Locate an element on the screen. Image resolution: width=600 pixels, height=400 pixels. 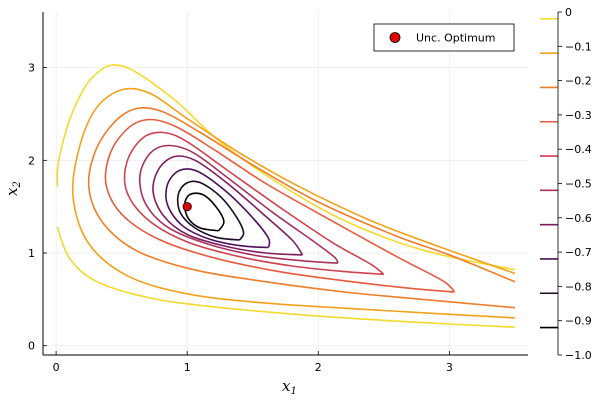
colorbar-tick-label: −0.5 is located at coordinates (578, 184).